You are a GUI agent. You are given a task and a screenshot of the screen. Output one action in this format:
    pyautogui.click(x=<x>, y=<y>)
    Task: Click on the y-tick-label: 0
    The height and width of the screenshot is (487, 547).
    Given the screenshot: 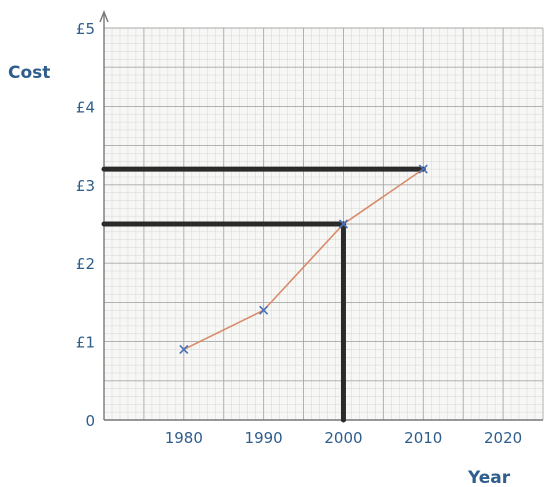 What is the action you would take?
    pyautogui.click(x=90, y=421)
    